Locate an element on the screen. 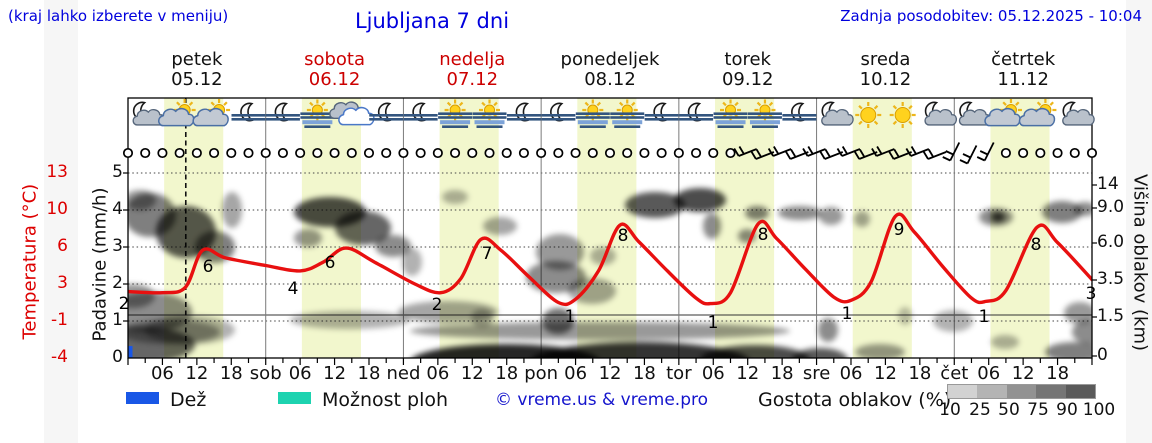  right-axis-strip is located at coordinates (1139, 221).